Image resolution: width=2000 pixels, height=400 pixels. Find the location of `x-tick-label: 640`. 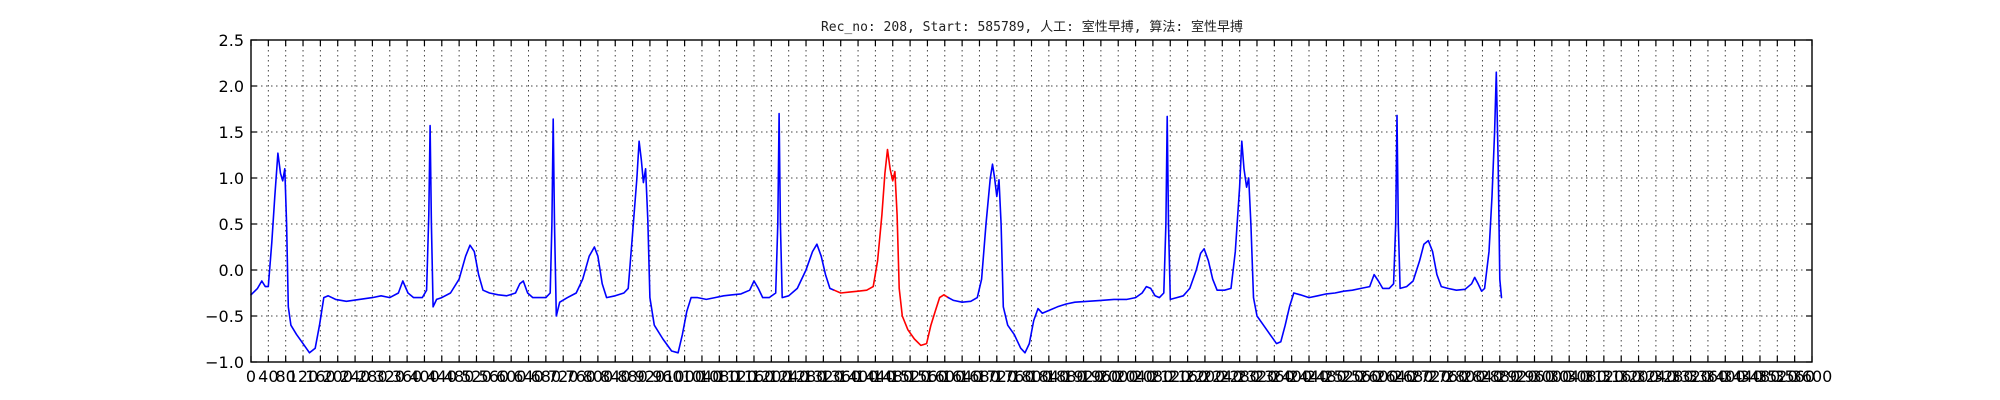

x-tick-label: 640 is located at coordinates (528, 376).